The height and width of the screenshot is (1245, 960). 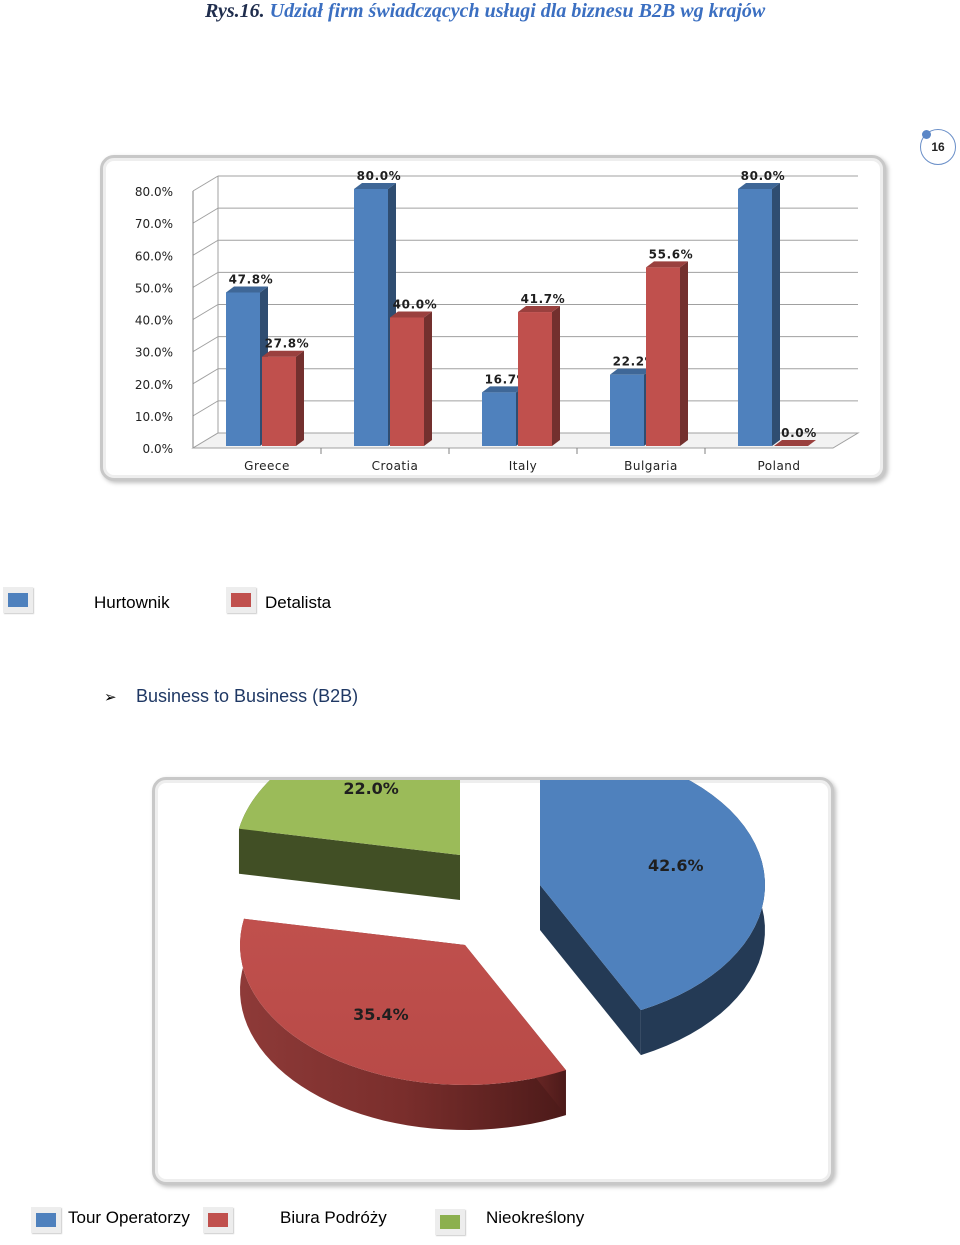 What do you see at coordinates (371, 789) in the screenshot?
I see `pie-data-label: 22.0%` at bounding box center [371, 789].